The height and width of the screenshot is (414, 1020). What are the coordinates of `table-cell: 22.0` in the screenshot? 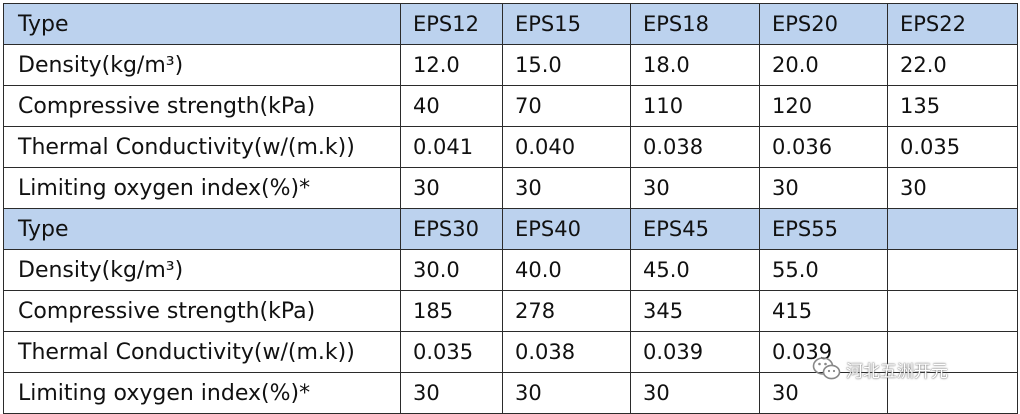 It's located at (952, 65).